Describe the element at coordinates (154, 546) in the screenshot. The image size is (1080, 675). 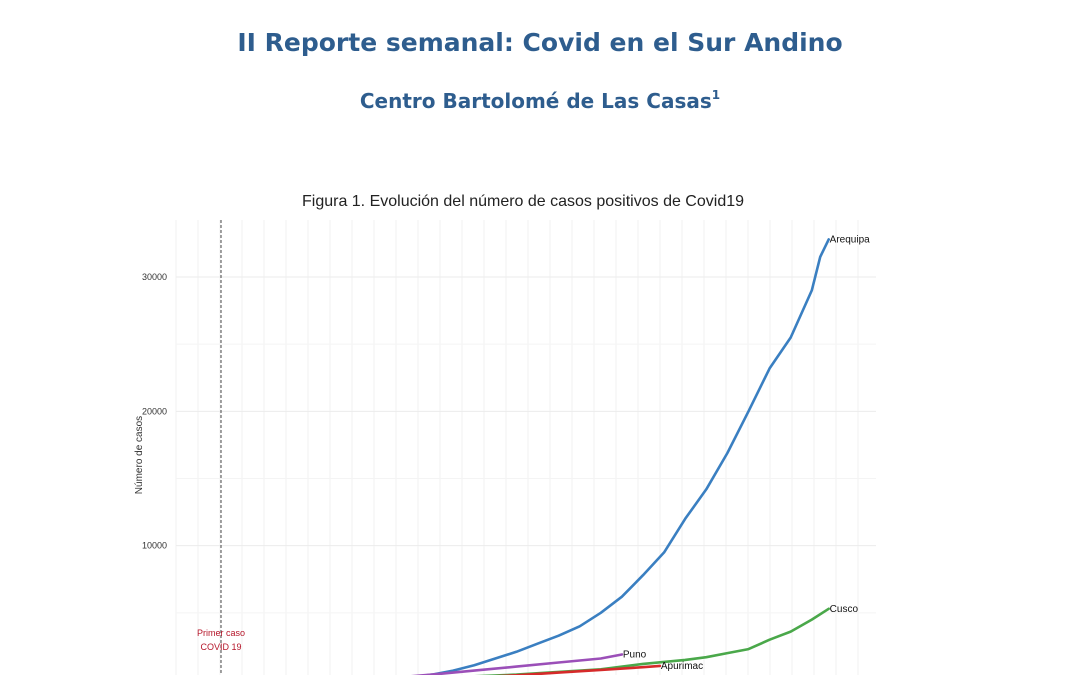
I see `y-tick-label: 10000` at that location.